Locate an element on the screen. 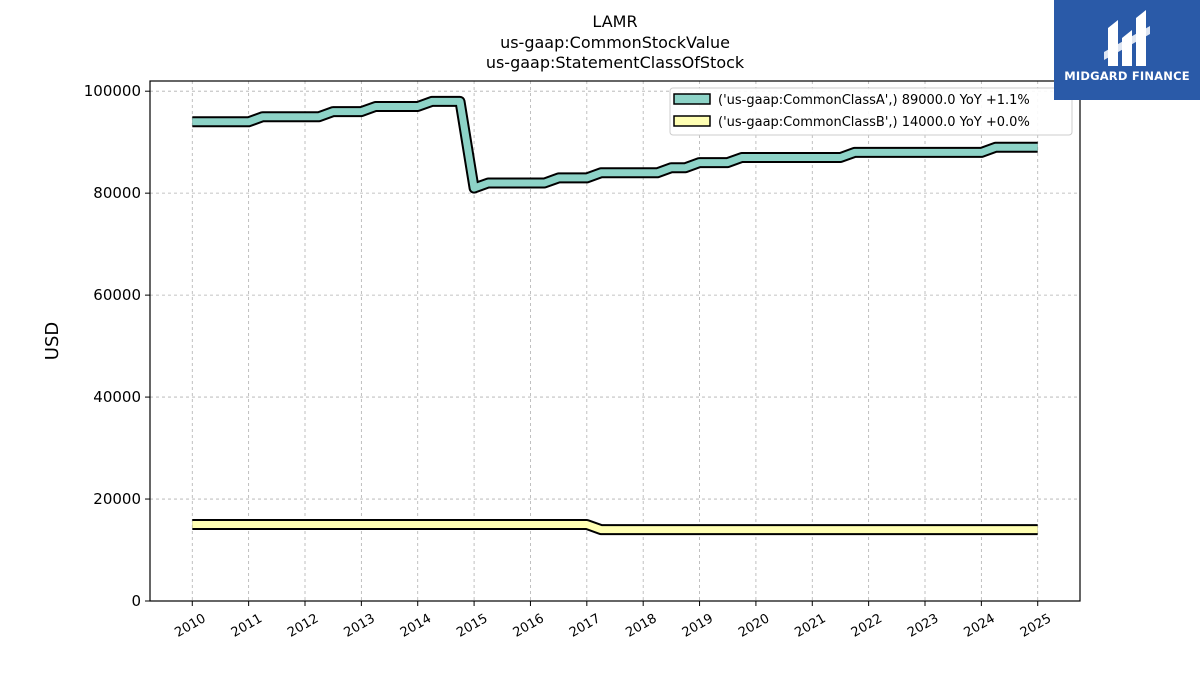  y-axis: 0 20000 40000 60000 80000 100000 is located at coordinates (117, 346).